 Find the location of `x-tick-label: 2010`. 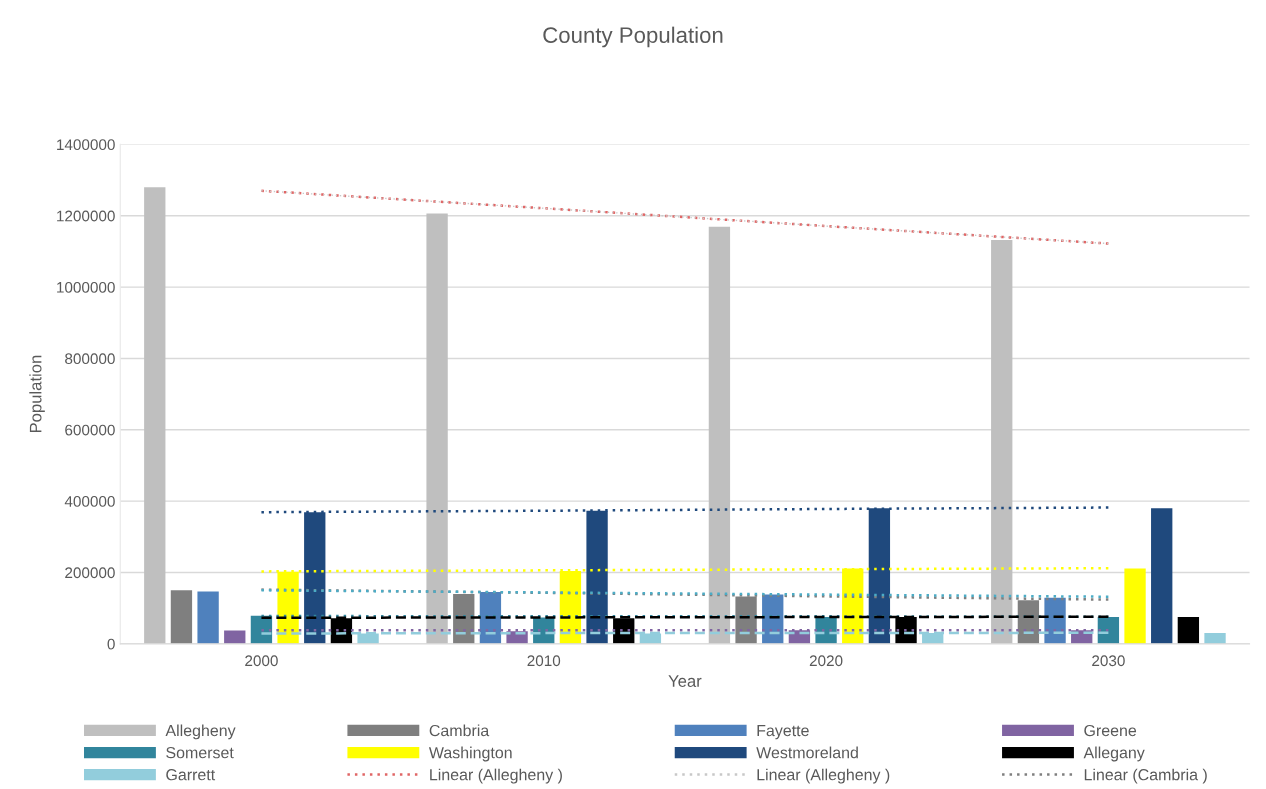

x-tick-label: 2010 is located at coordinates (544, 661).